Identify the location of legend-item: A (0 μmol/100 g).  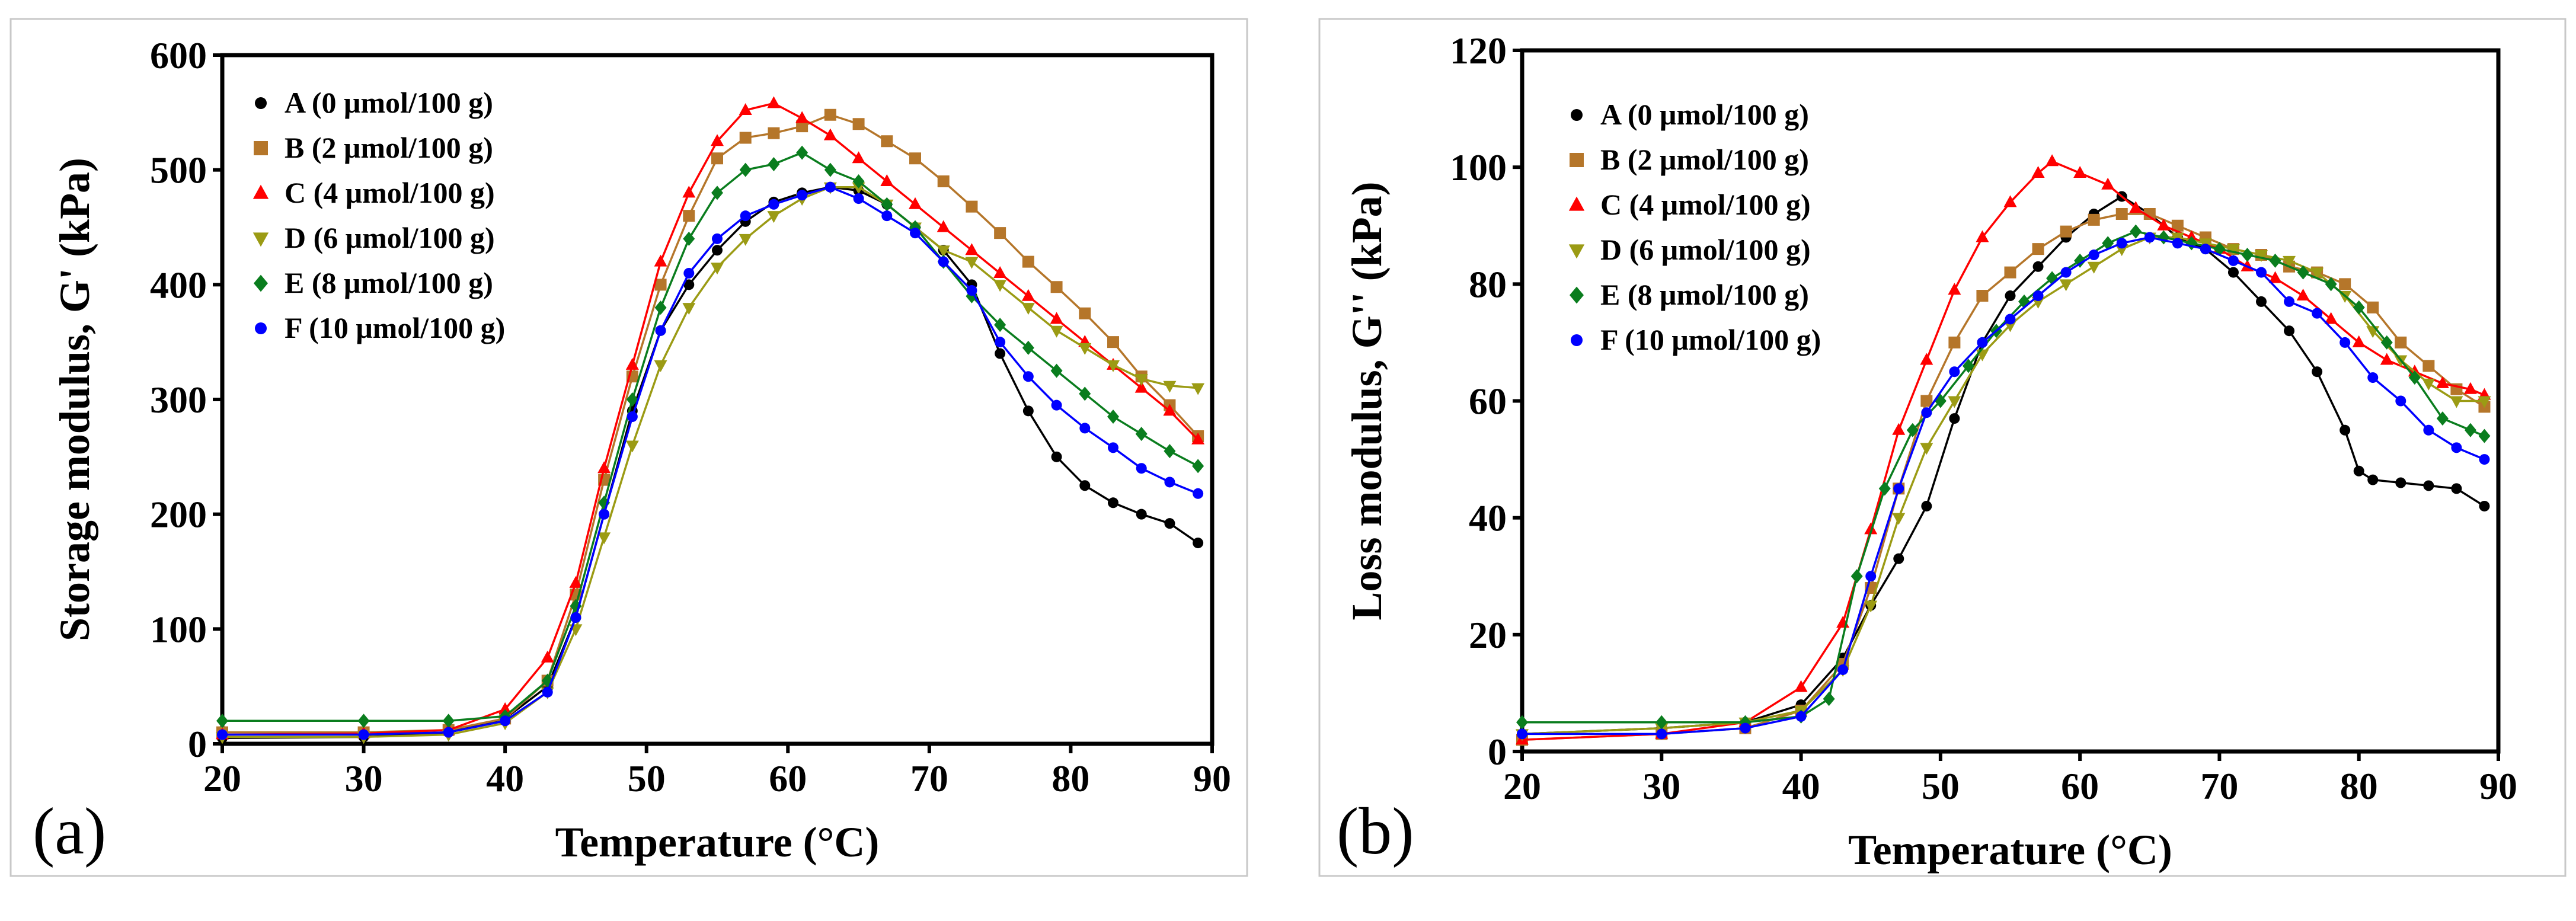
(374, 103).